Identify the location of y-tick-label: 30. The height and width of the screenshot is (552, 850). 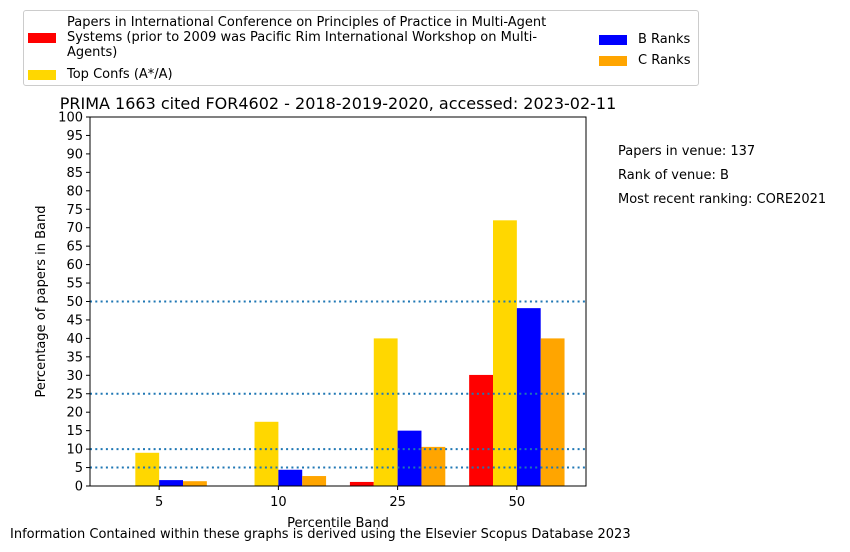
(74, 376).